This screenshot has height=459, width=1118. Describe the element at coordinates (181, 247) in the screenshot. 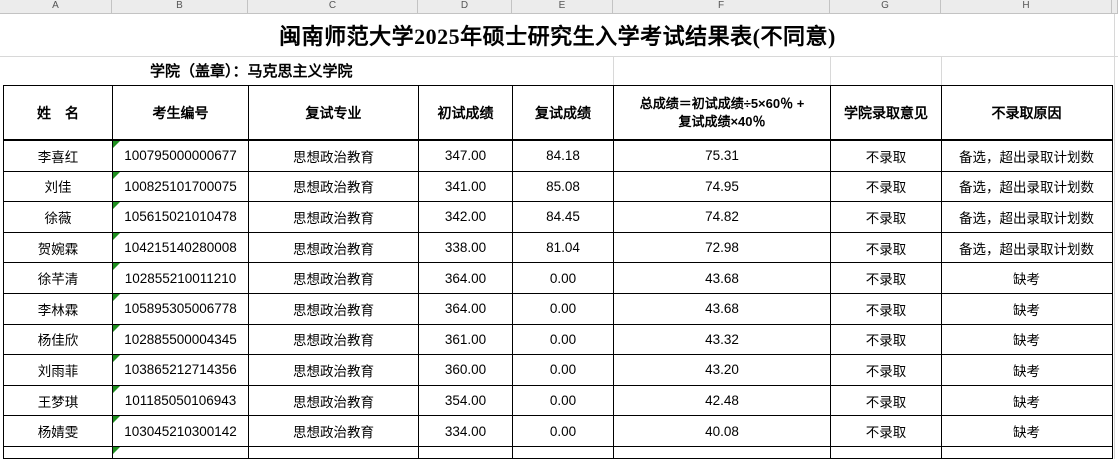

I see `cell-candidate-id: 104215140280008` at that location.